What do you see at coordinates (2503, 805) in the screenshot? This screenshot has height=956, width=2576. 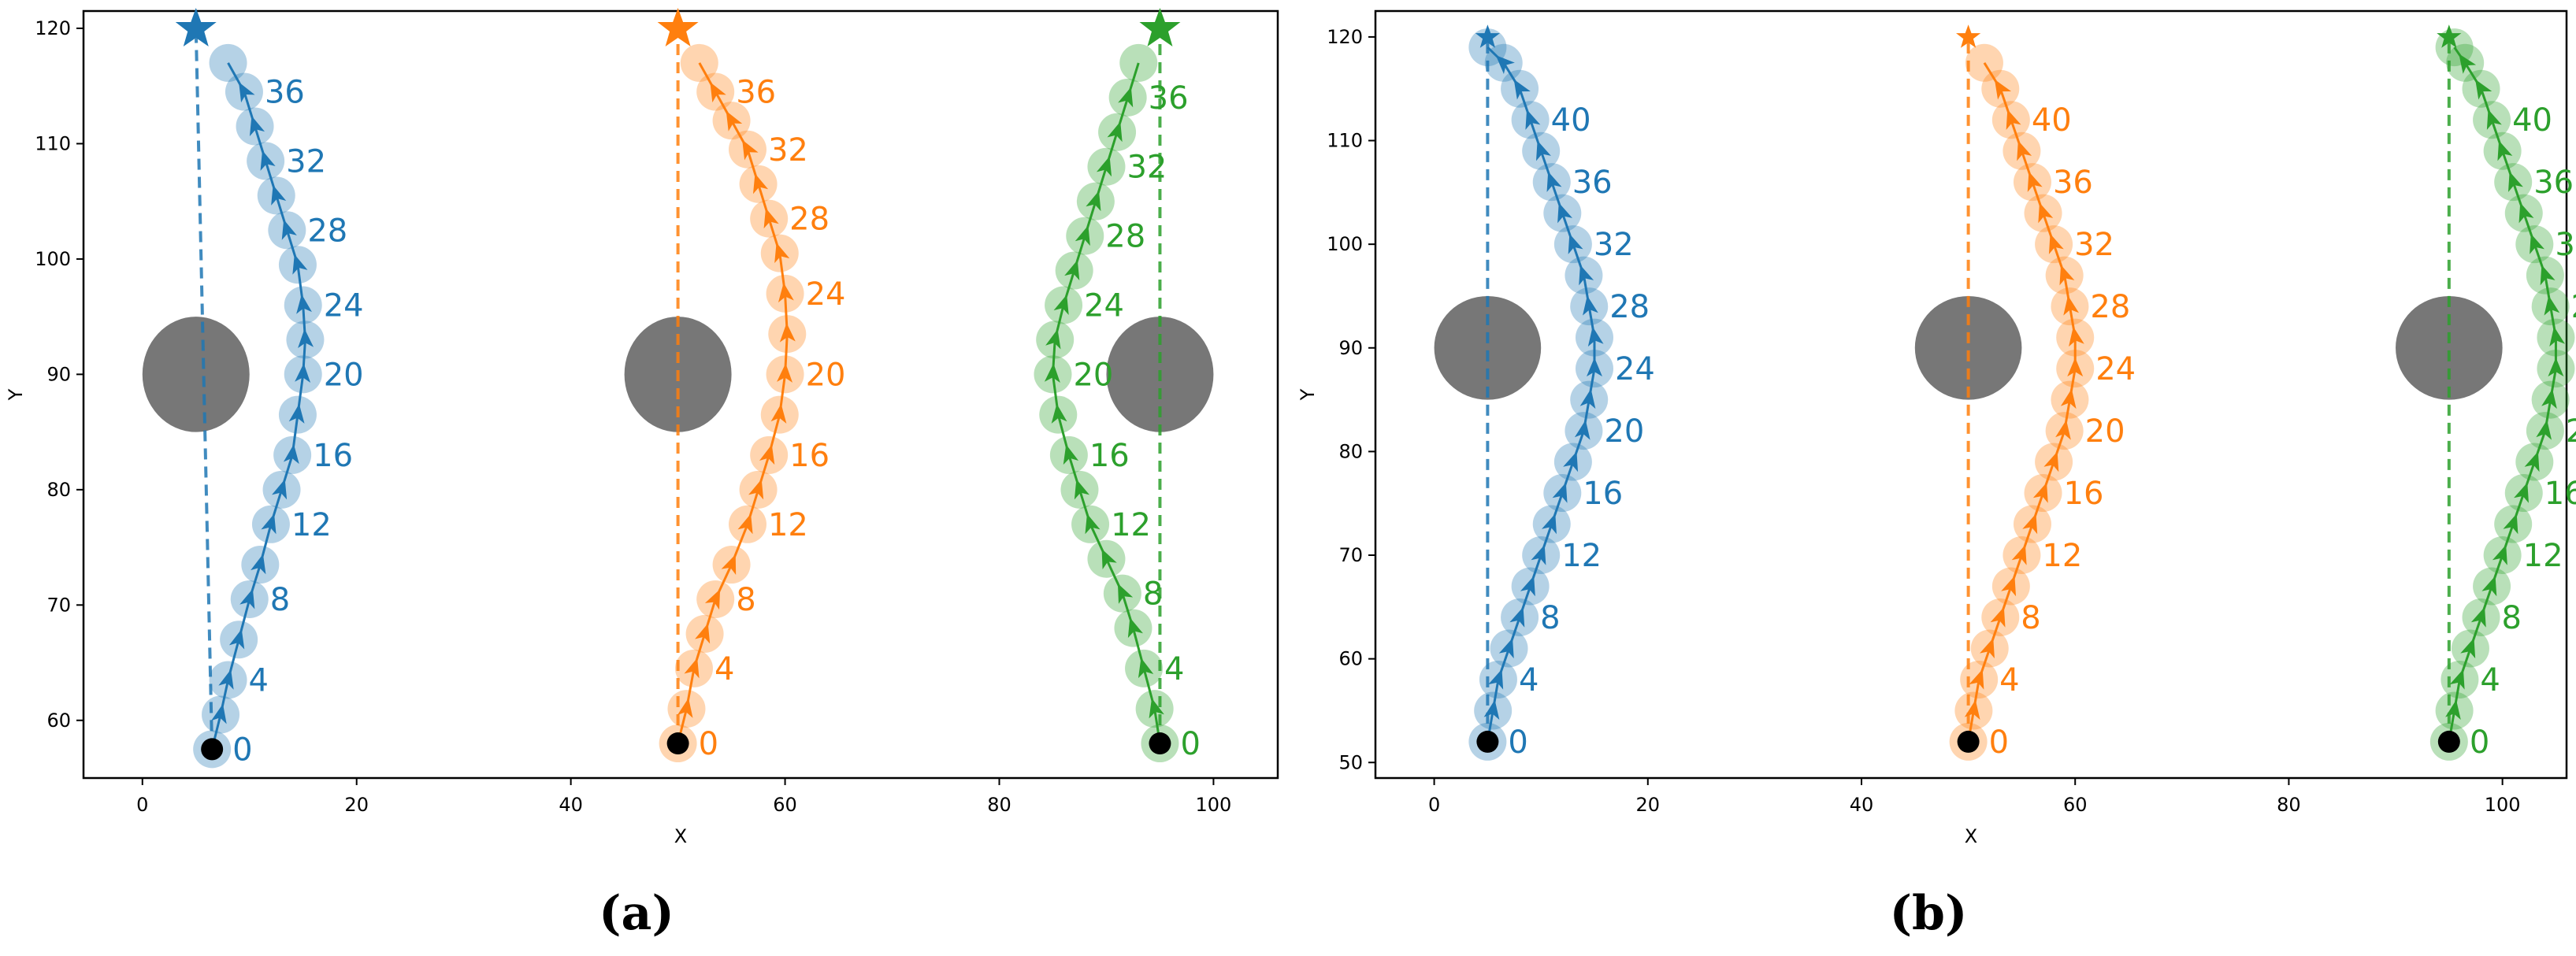 I see `x-tick-label: 100` at bounding box center [2503, 805].